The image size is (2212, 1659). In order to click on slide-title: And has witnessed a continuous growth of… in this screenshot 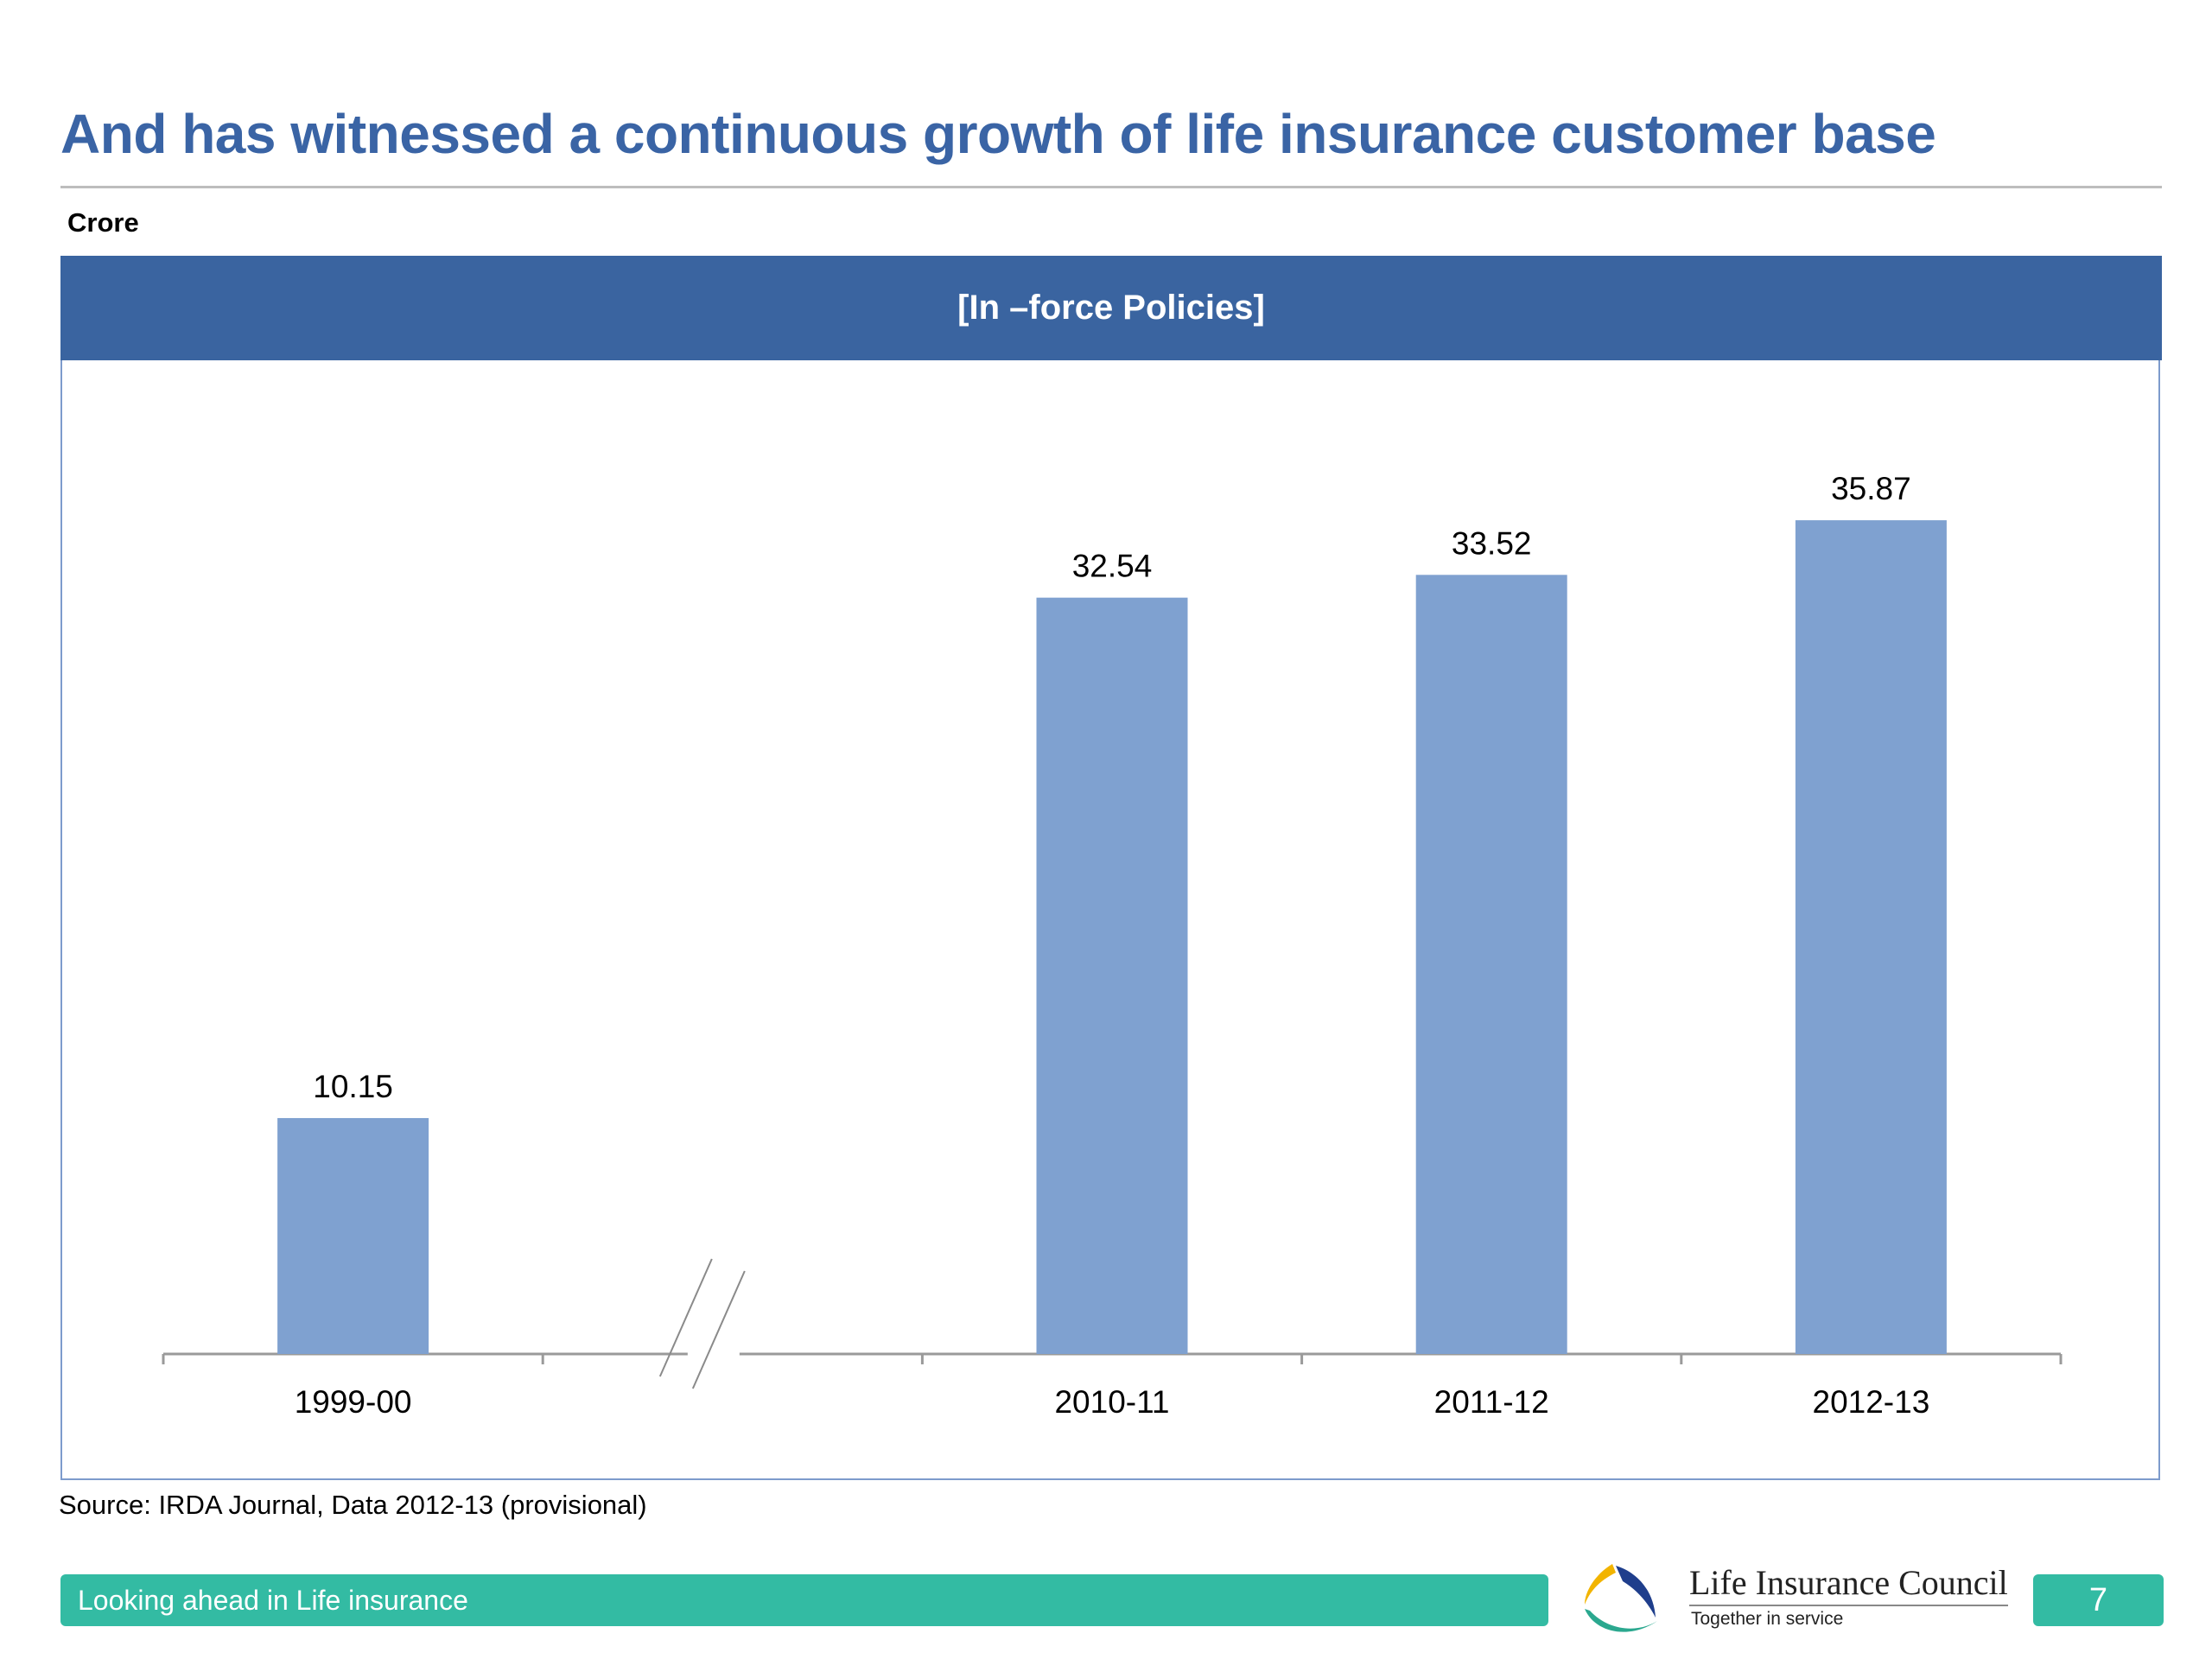, I will do `click(998, 134)`.